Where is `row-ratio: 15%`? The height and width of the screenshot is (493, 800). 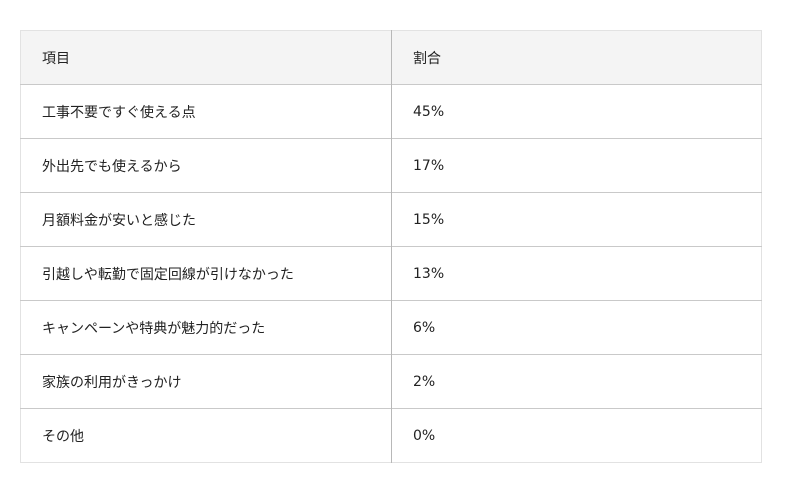 row-ratio: 15% is located at coordinates (576, 219).